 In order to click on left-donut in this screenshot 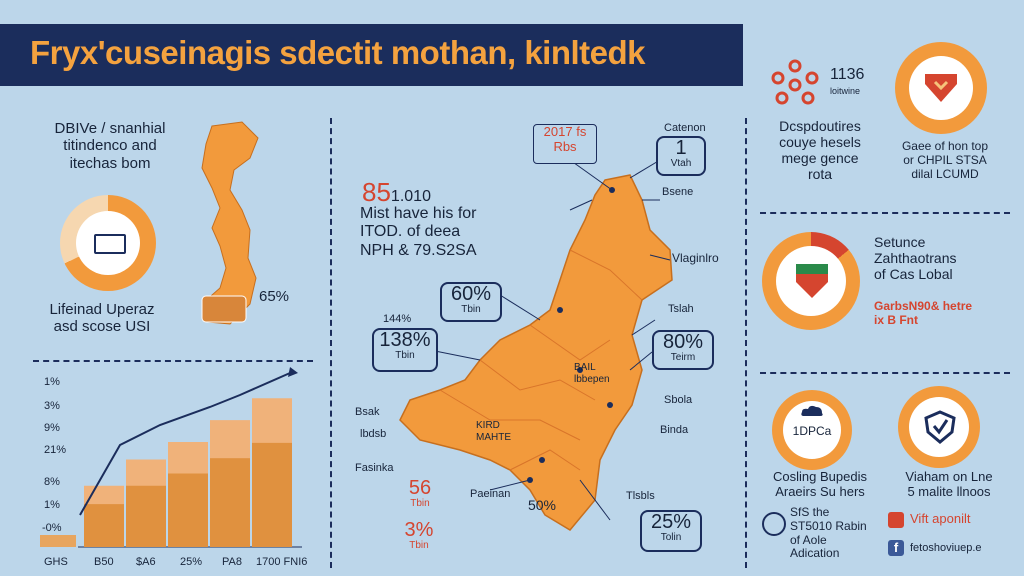, I will do `click(108, 243)`.